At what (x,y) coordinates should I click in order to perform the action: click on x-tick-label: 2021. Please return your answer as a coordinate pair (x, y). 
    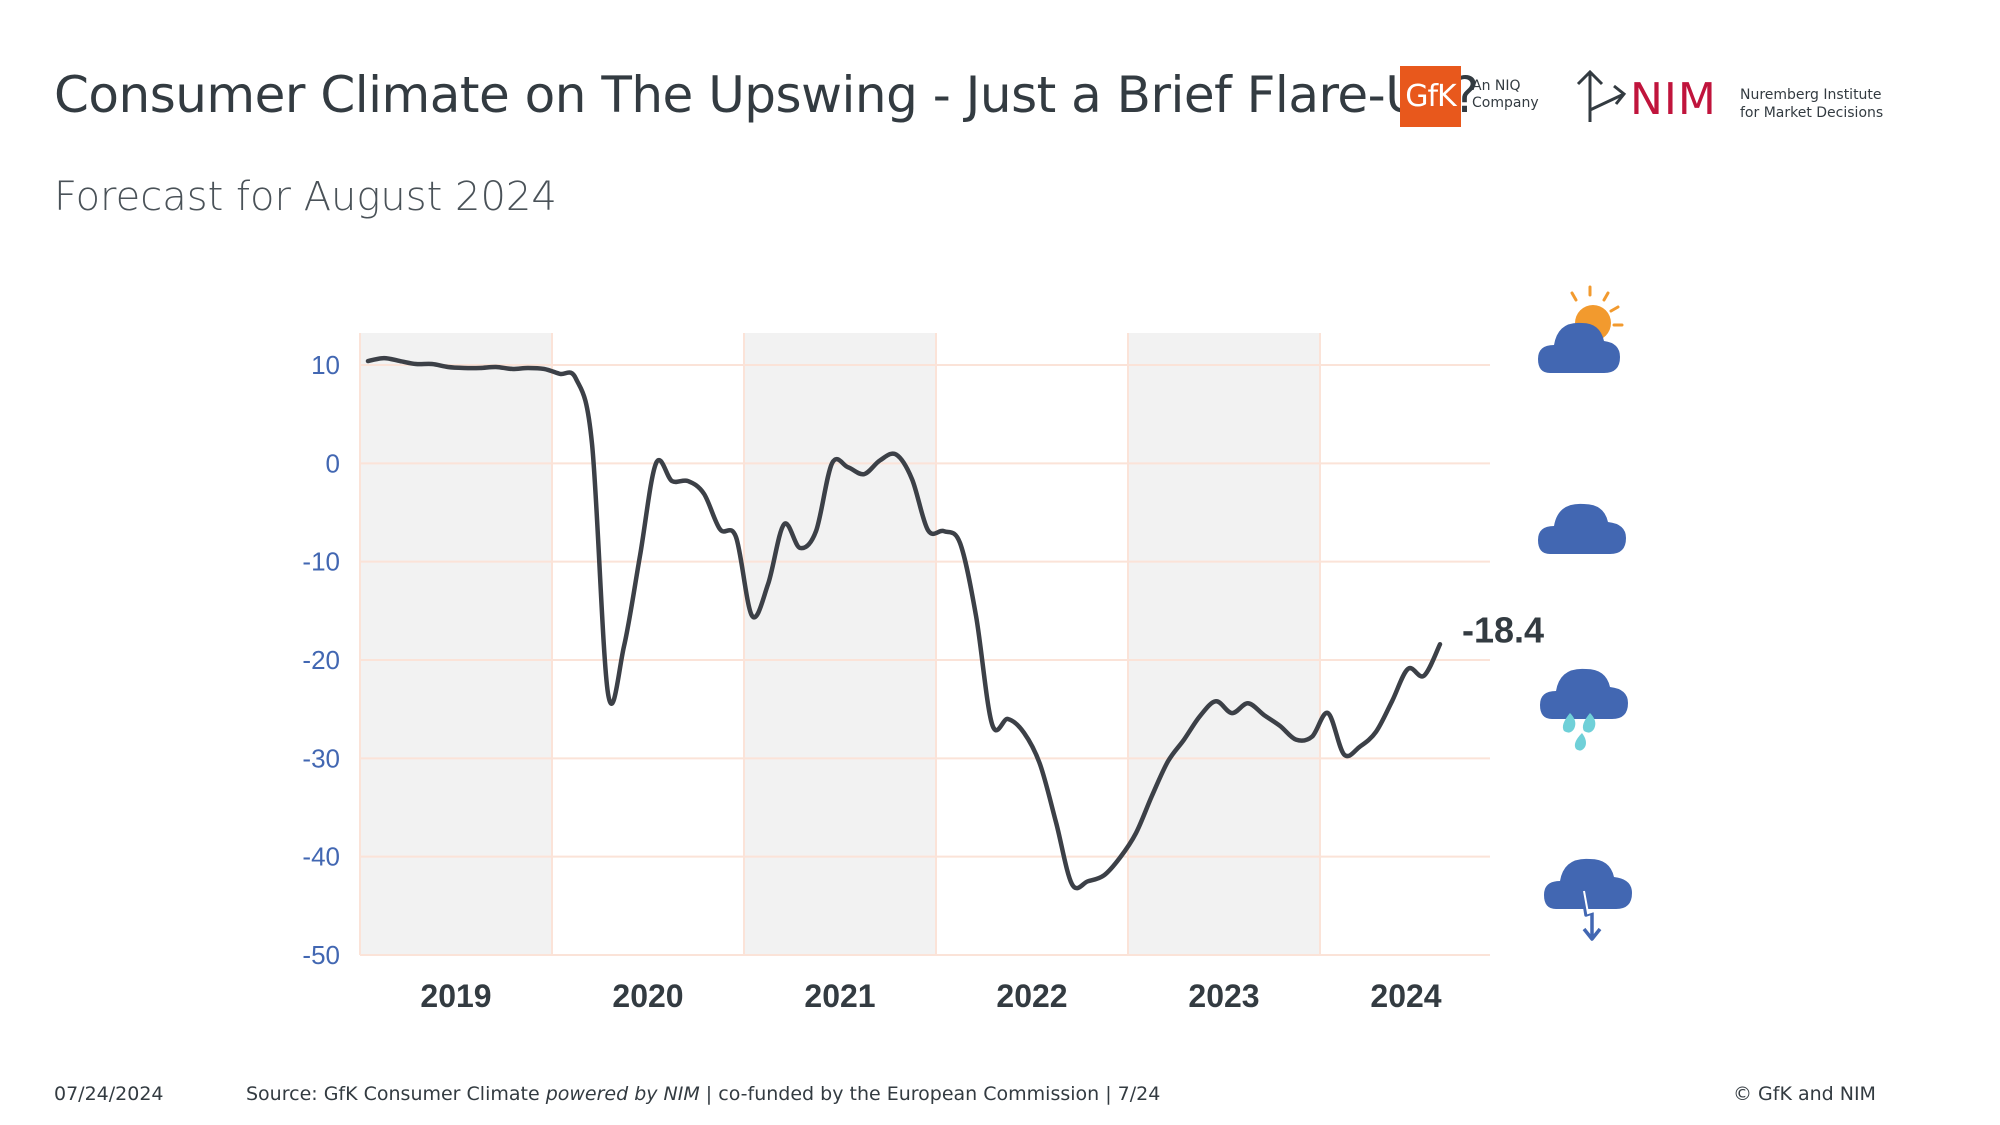
    Looking at the image, I should click on (839, 996).